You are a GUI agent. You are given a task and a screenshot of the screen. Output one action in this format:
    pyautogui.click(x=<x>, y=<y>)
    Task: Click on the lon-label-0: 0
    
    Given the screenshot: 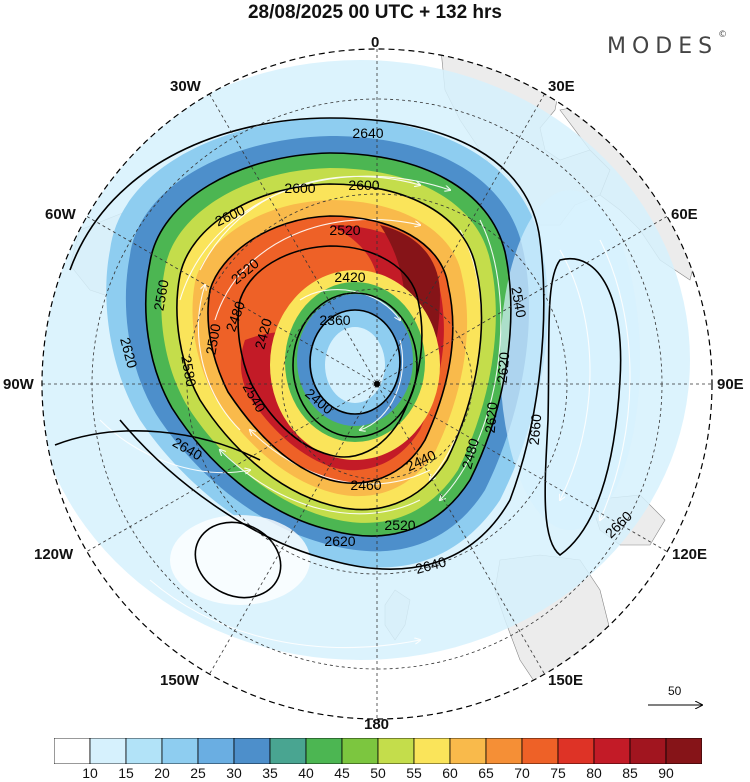 What is the action you would take?
    pyautogui.click(x=375, y=42)
    